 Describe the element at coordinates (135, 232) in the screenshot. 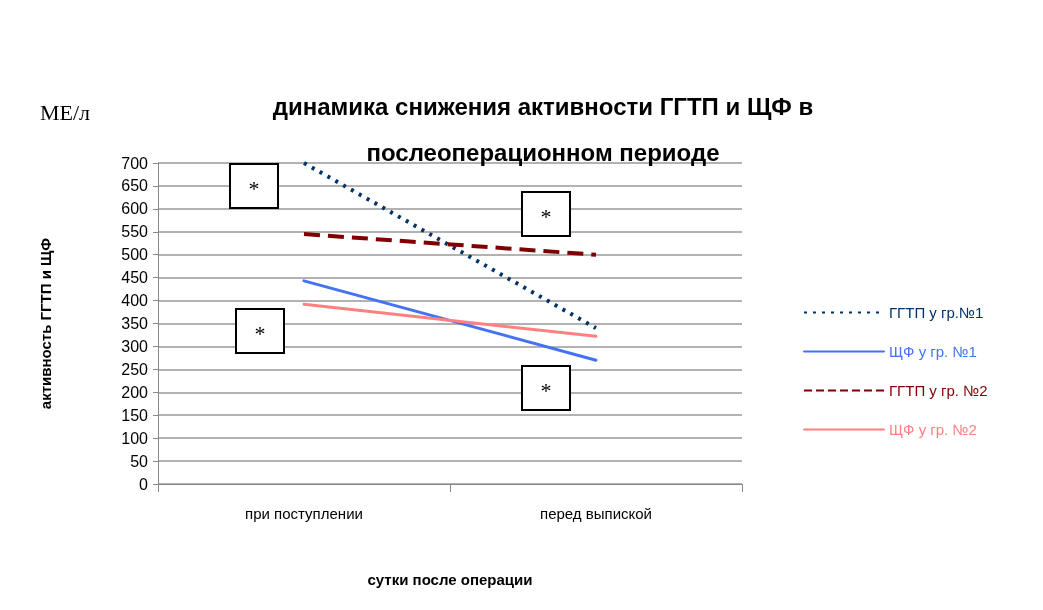

I see `y-tick-label: 550` at that location.